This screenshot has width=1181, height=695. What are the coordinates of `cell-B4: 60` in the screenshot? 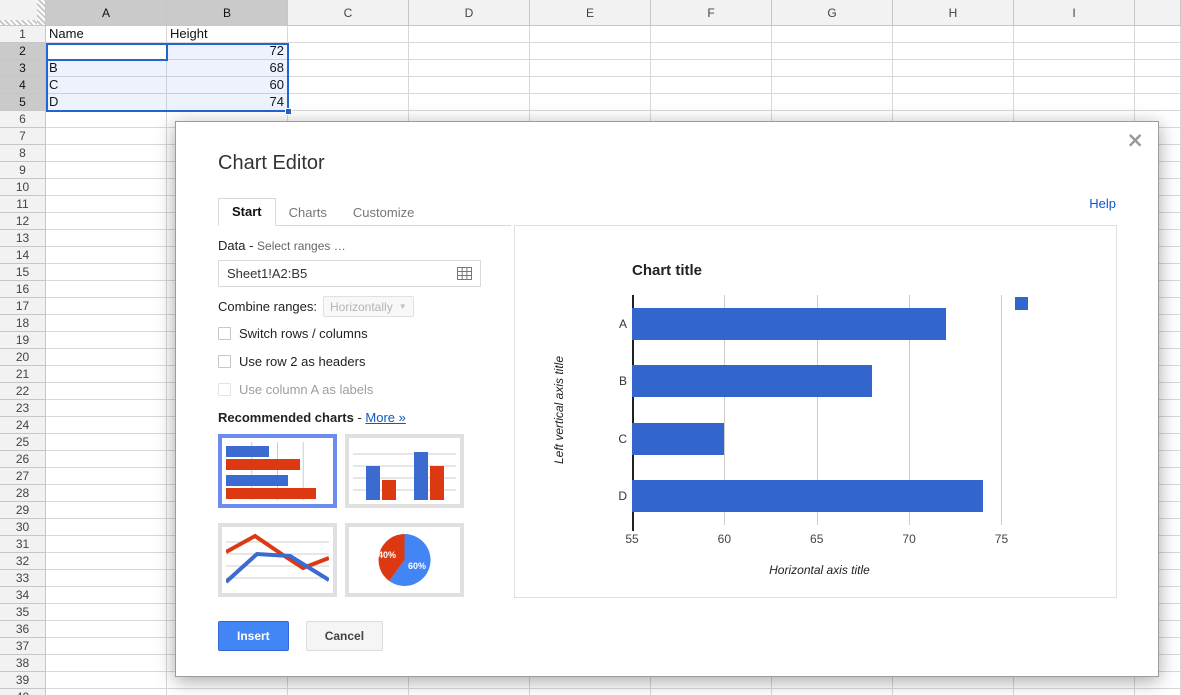 It's located at (227, 85).